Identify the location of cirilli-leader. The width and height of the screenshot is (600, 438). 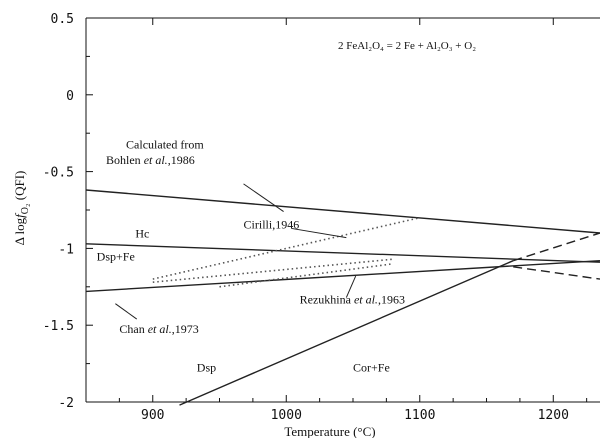
(319, 233).